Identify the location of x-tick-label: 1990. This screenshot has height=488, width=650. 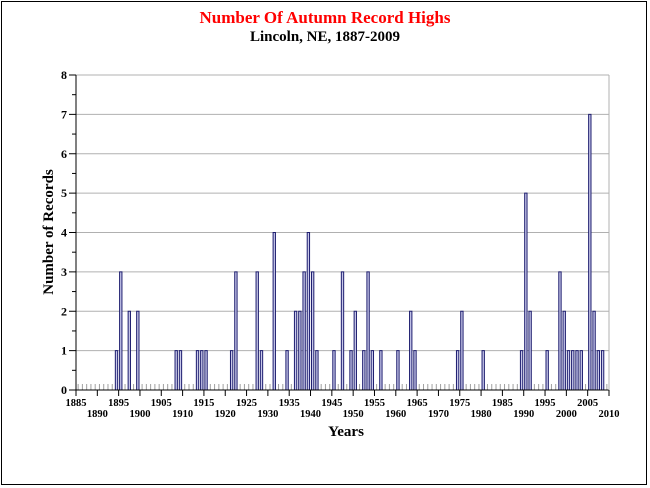
(523, 414).